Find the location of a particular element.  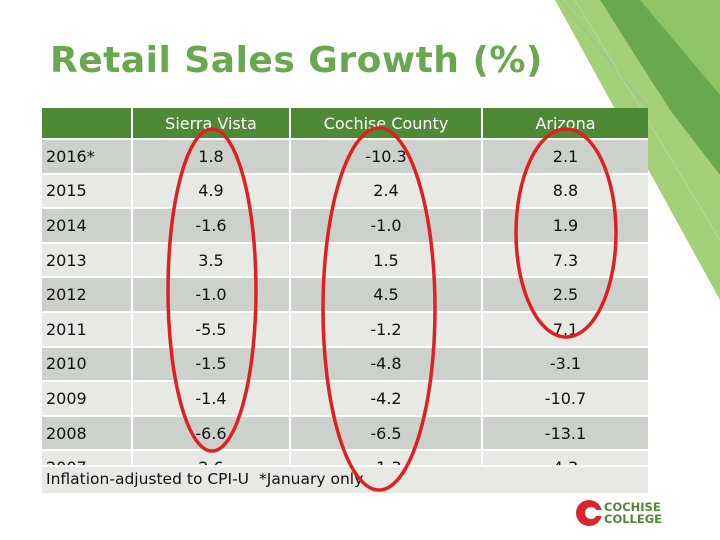

deco-line is located at coordinates (604, 54).